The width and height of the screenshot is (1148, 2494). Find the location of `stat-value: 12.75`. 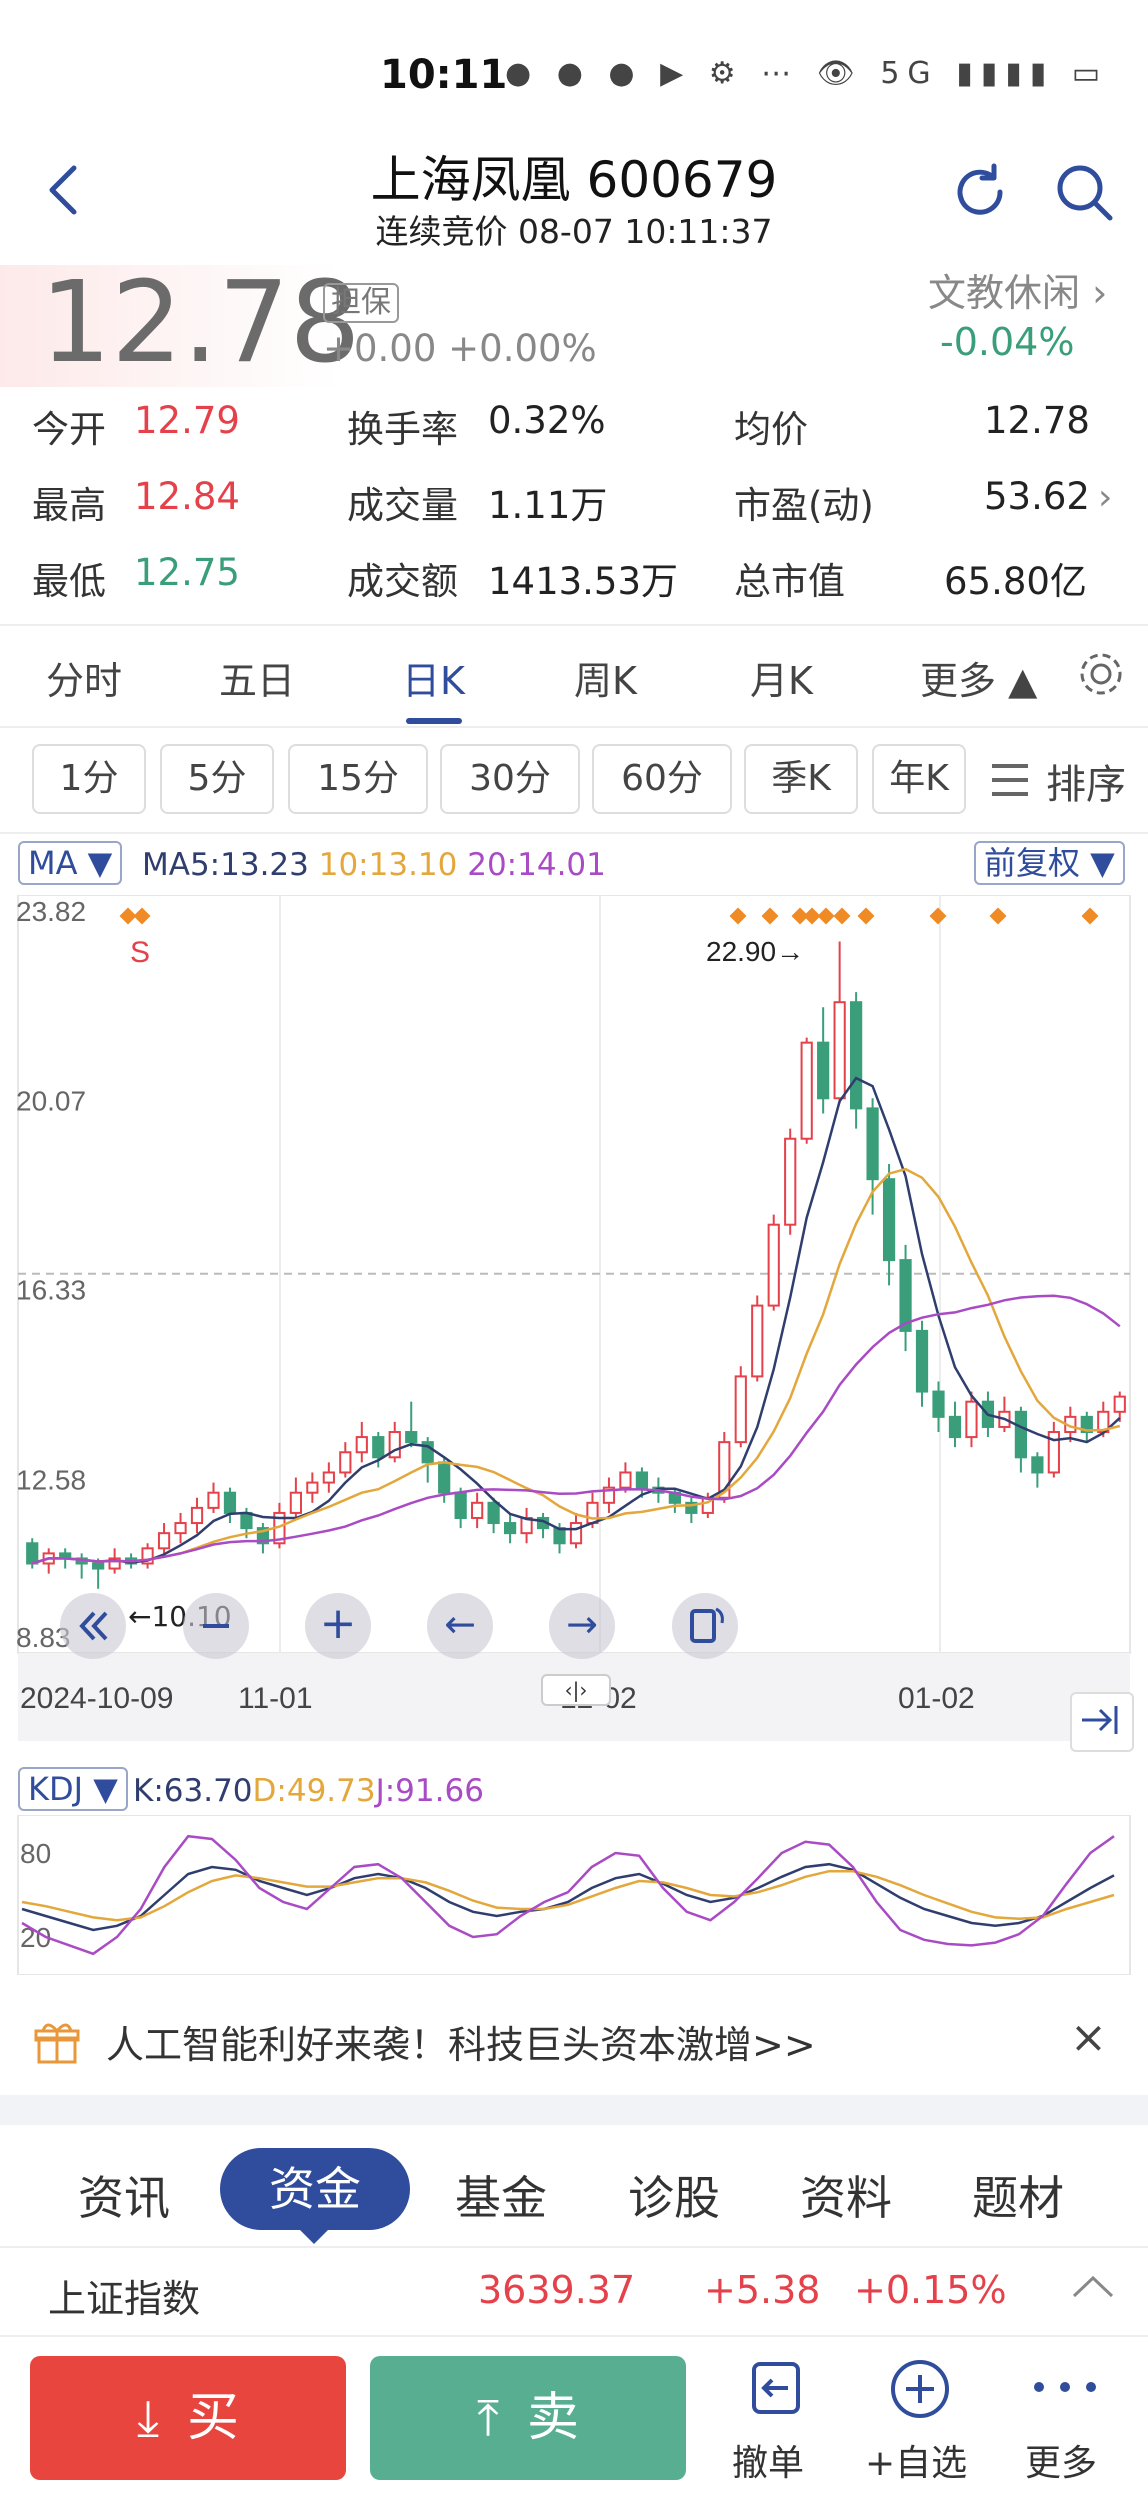

stat-value: 12.75 is located at coordinates (187, 572).